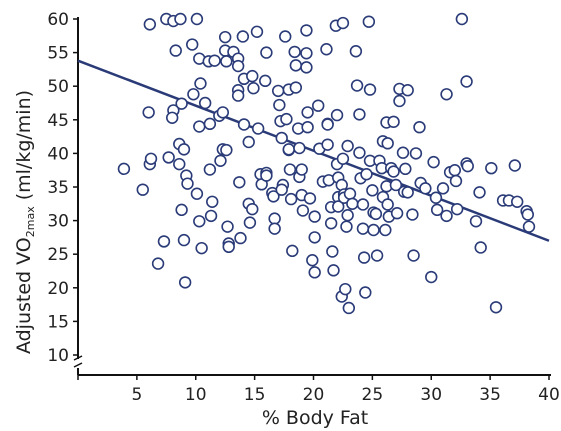  Describe the element at coordinates (24, 295) in the screenshot. I see `y-axis-label-main: Adjusted VO` at that location.